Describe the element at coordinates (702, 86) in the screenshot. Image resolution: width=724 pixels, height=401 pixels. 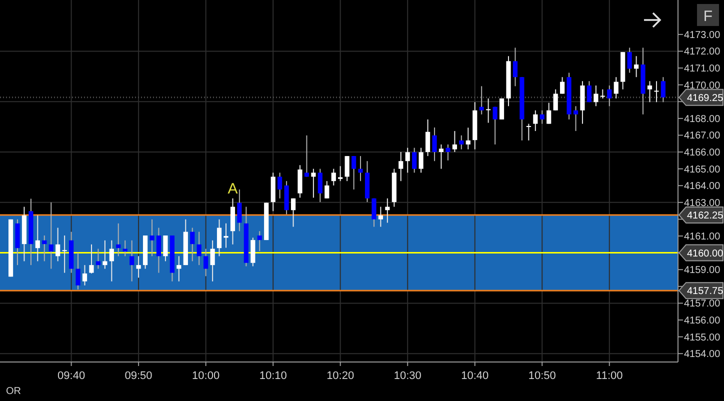
I see `y-tick-label: 4170.00` at that location.